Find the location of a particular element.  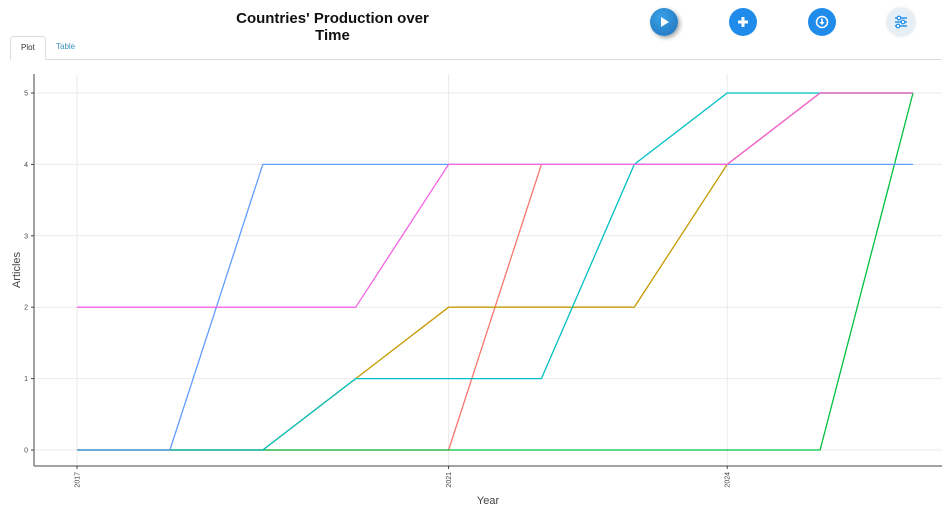

y-tick-label: 3 is located at coordinates (26, 236).